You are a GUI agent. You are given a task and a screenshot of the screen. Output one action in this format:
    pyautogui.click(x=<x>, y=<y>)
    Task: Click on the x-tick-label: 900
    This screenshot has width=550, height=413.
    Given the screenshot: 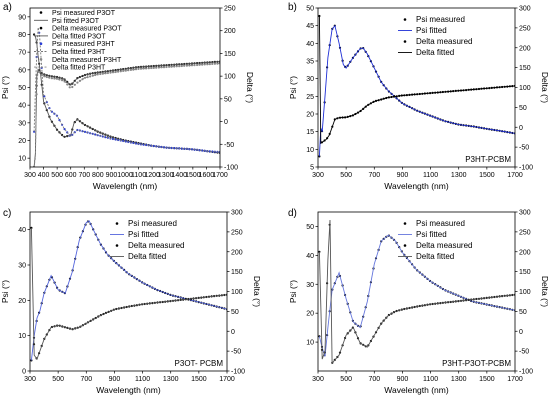 What is the action you would take?
    pyautogui.click(x=112, y=175)
    